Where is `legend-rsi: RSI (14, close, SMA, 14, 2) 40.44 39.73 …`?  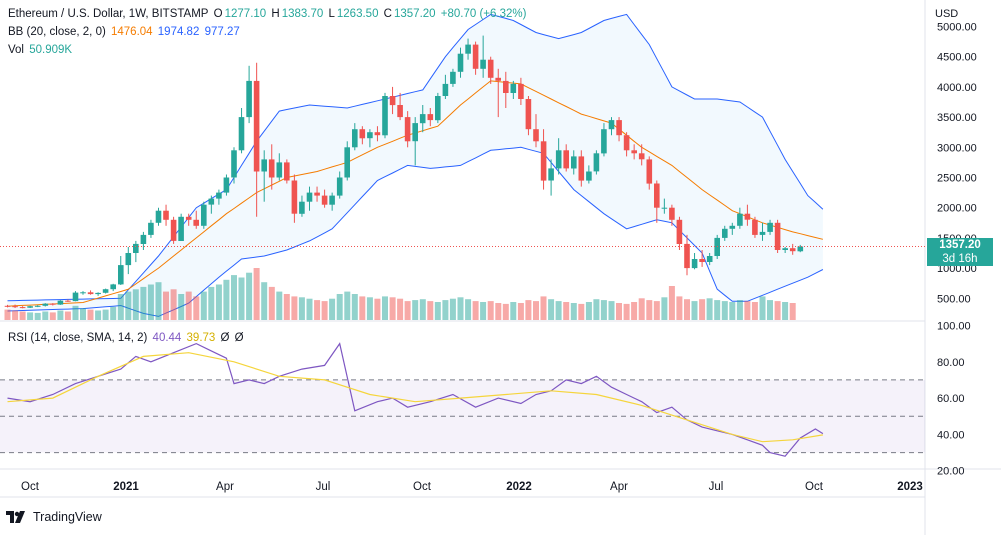 legend-rsi: RSI (14, close, SMA, 14, 2) 40.44 39.73 … is located at coordinates (127, 338).